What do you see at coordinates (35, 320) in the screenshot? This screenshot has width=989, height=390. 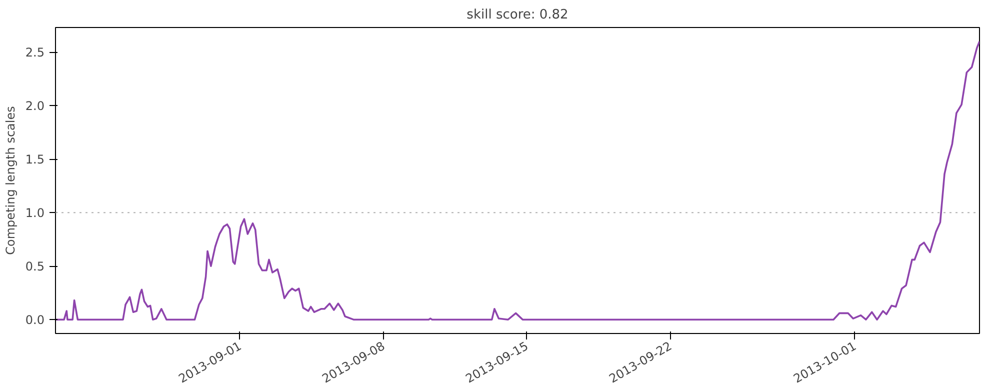 I see `y-tick-label: 0.0` at bounding box center [35, 320].